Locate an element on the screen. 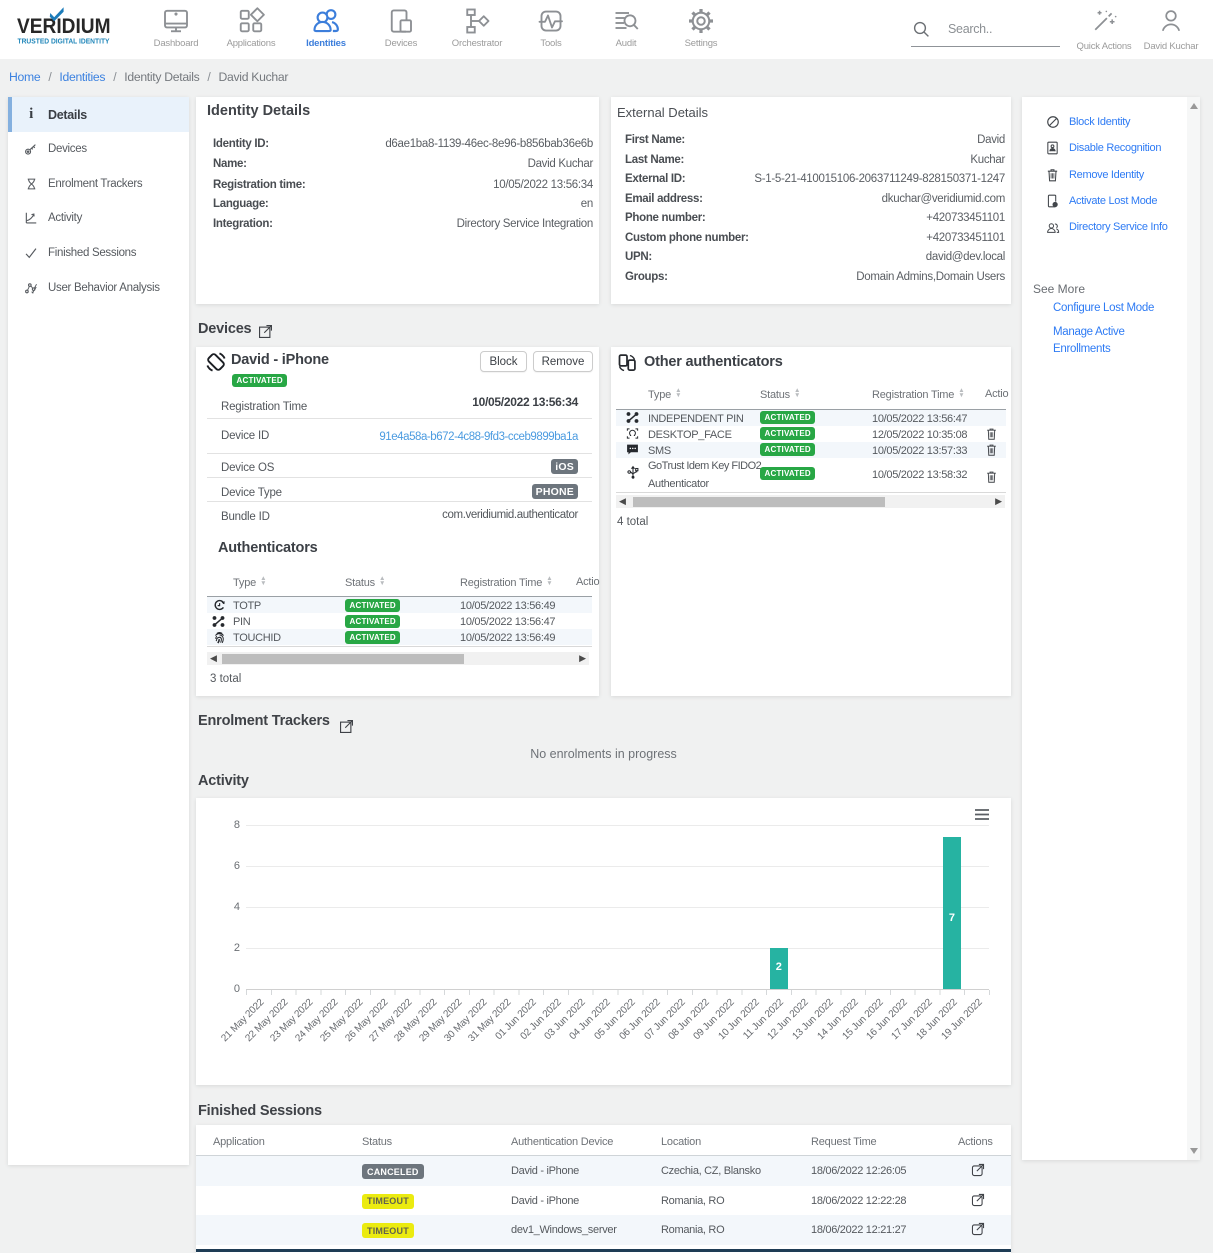  svg-text: VERIDIUM is located at coordinates (64, 26).